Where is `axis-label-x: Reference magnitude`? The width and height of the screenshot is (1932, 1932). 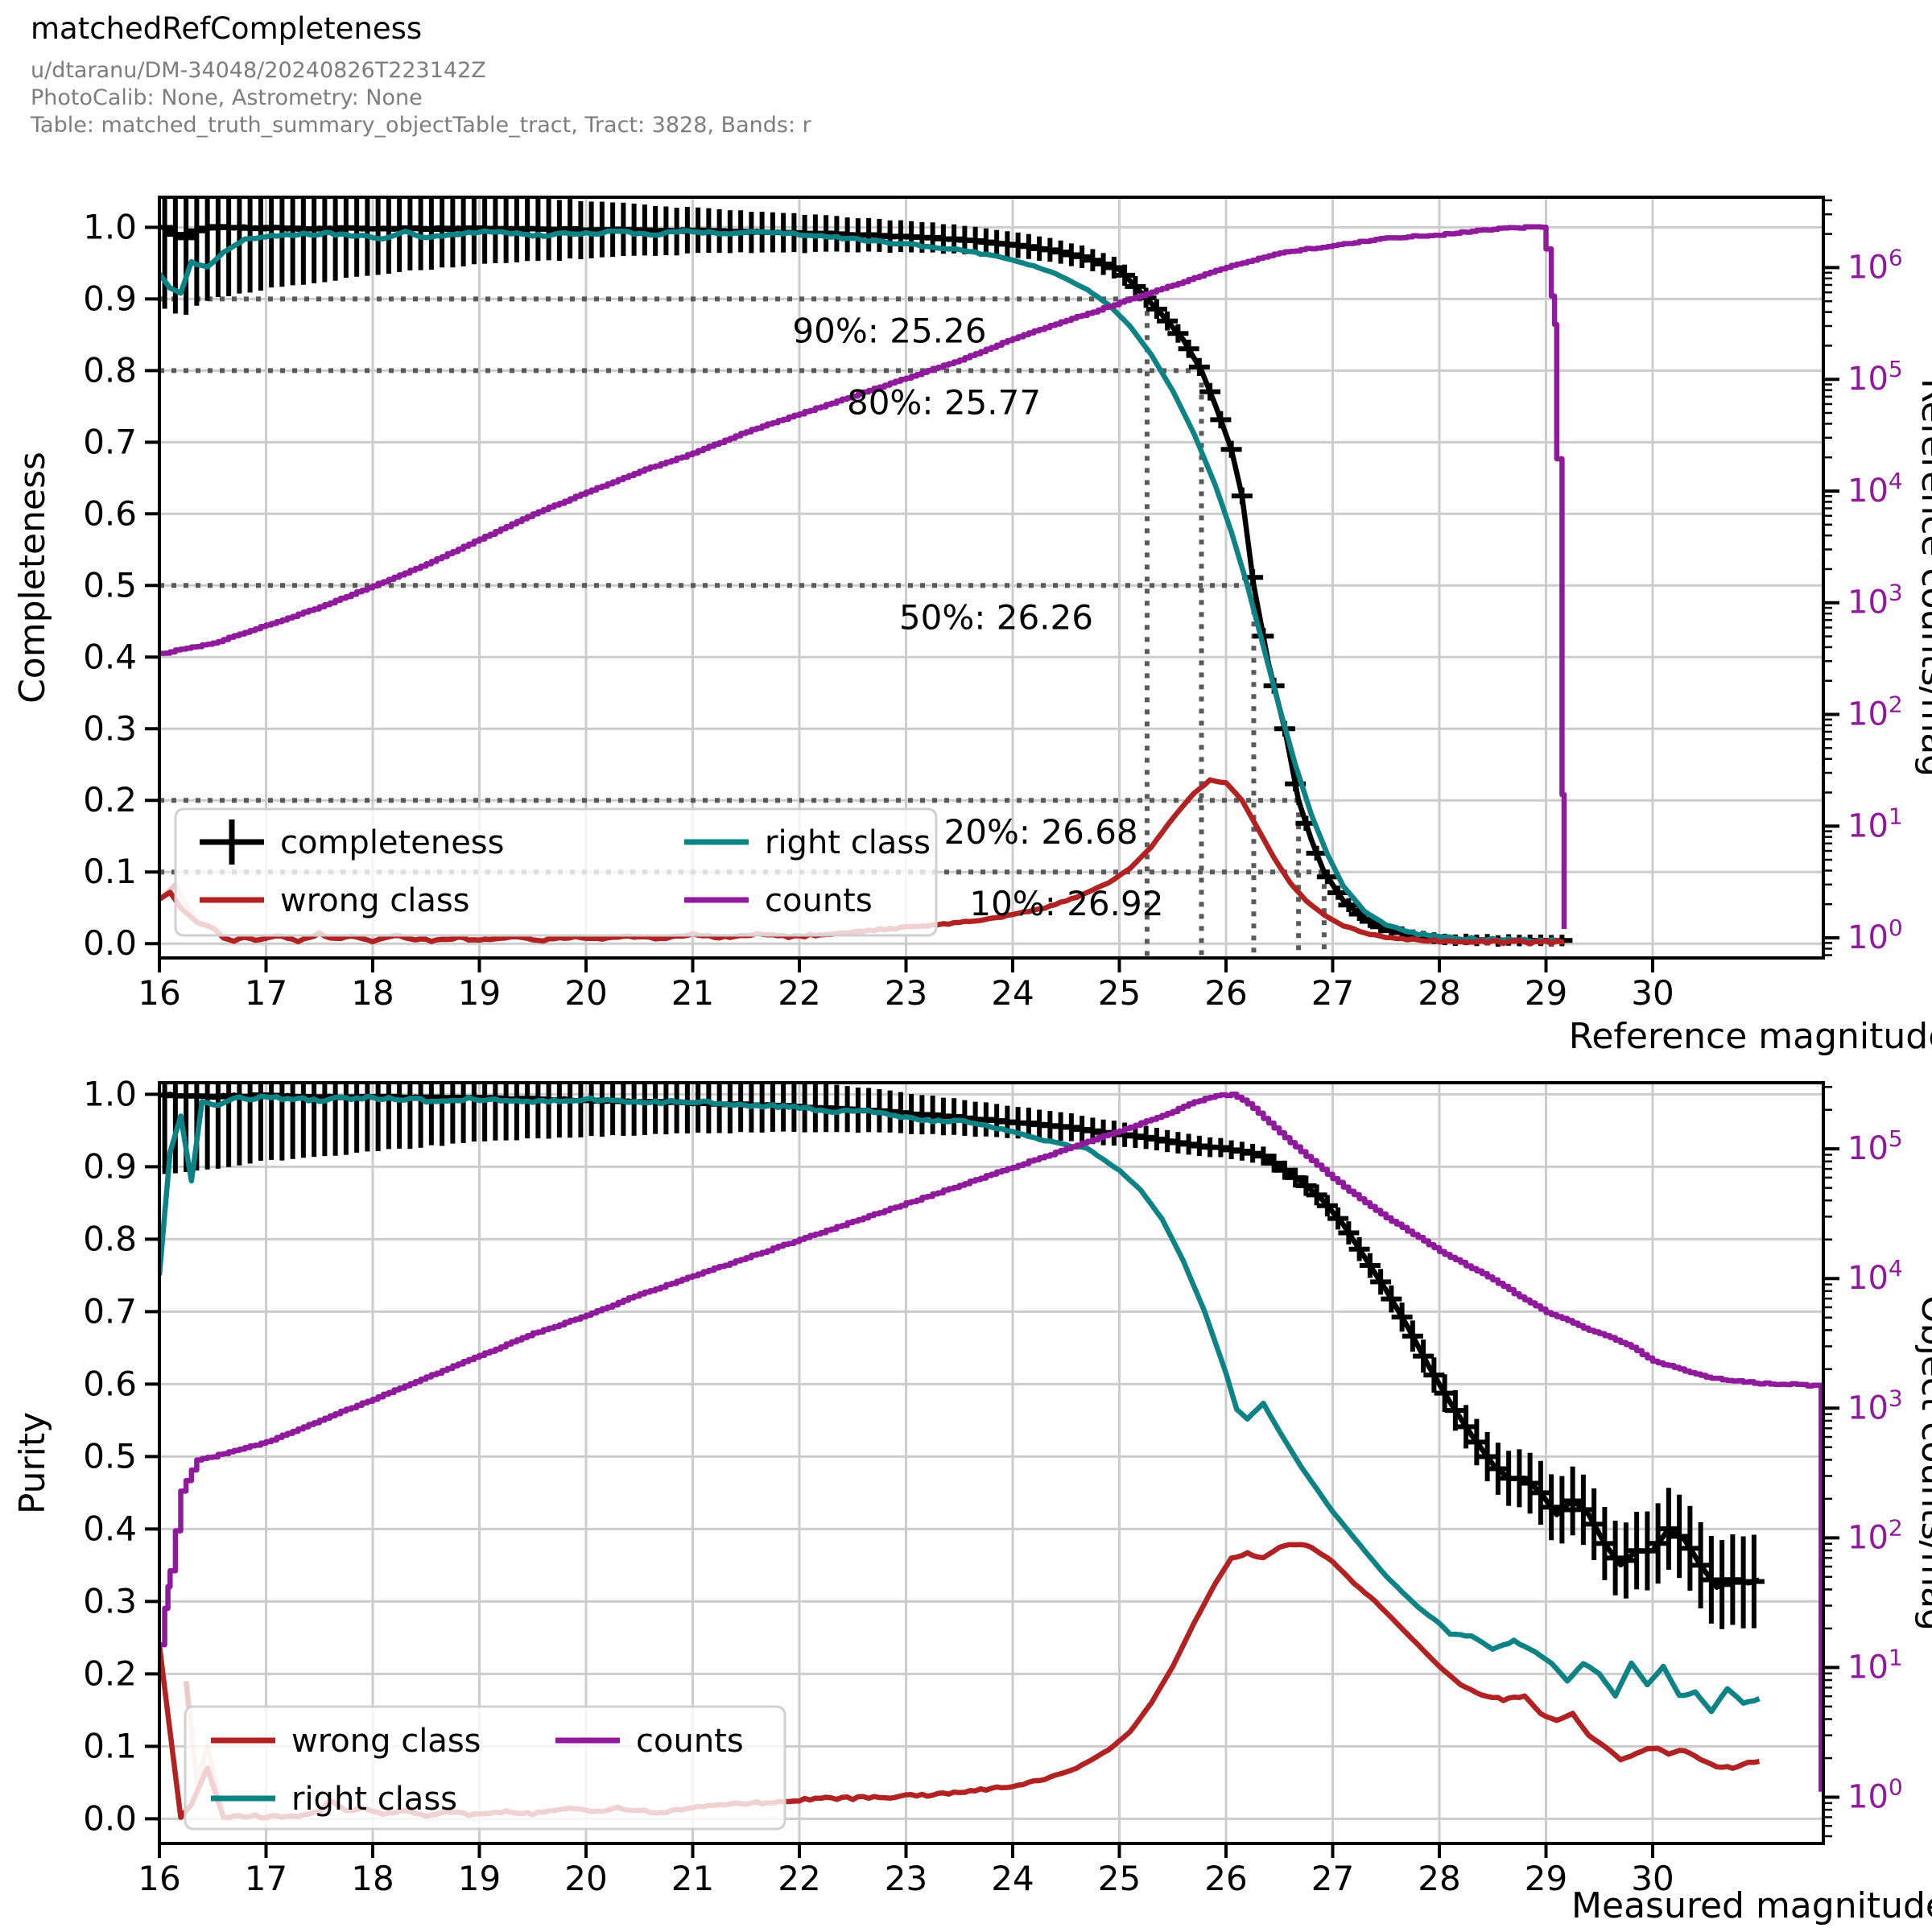 axis-label-x: Reference magnitude is located at coordinates (1750, 1036).